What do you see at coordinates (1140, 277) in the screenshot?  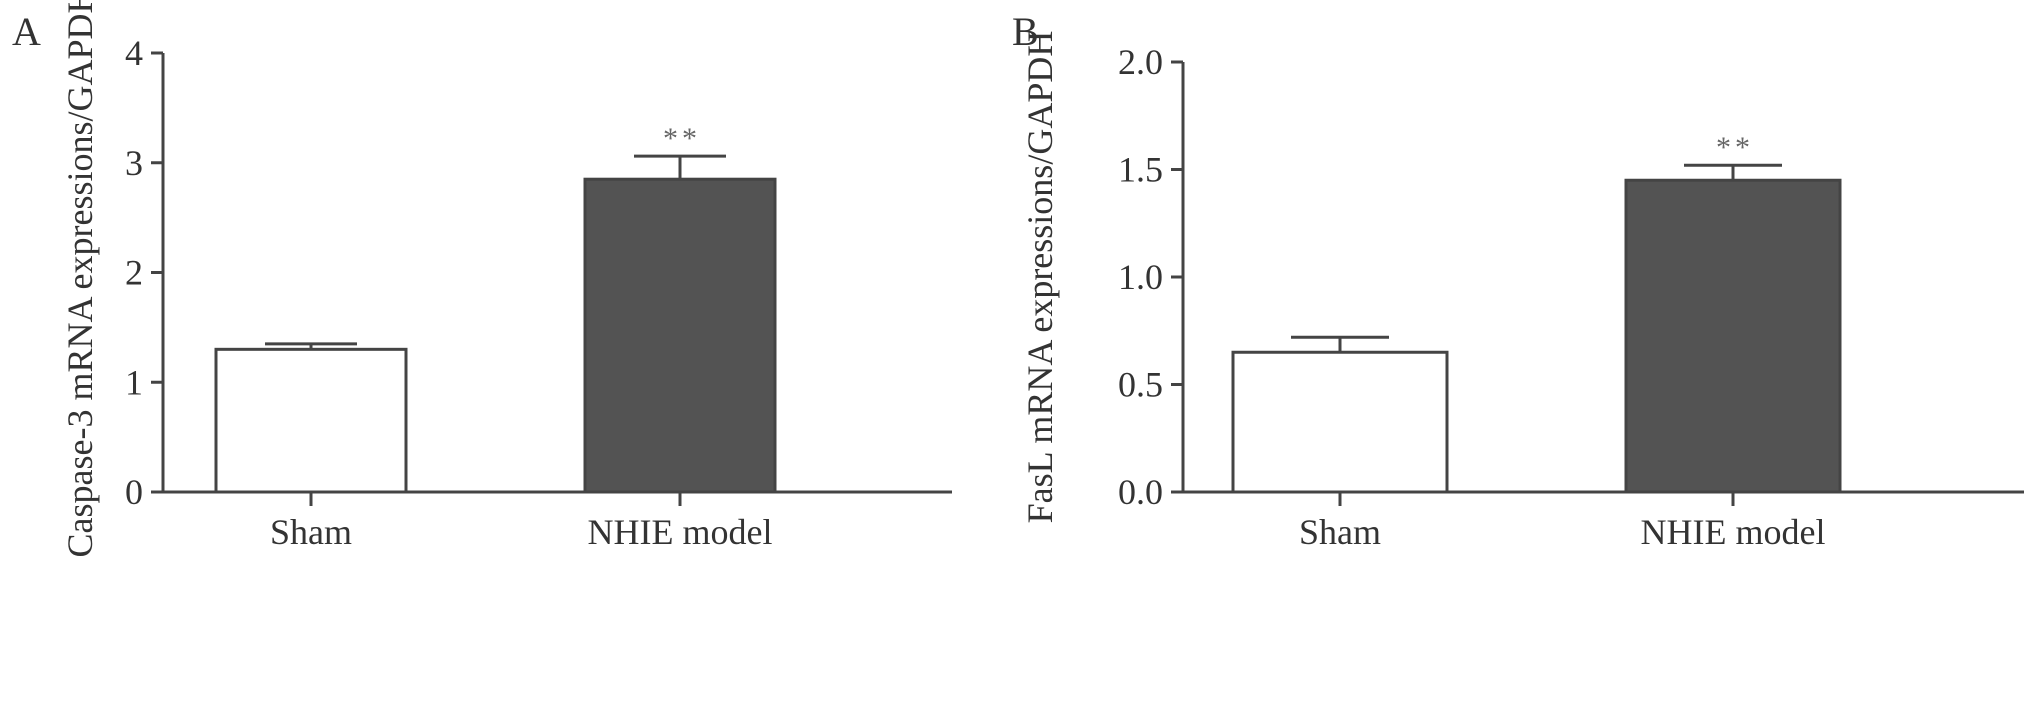 I see `y-tick-label: 1.0` at bounding box center [1140, 277].